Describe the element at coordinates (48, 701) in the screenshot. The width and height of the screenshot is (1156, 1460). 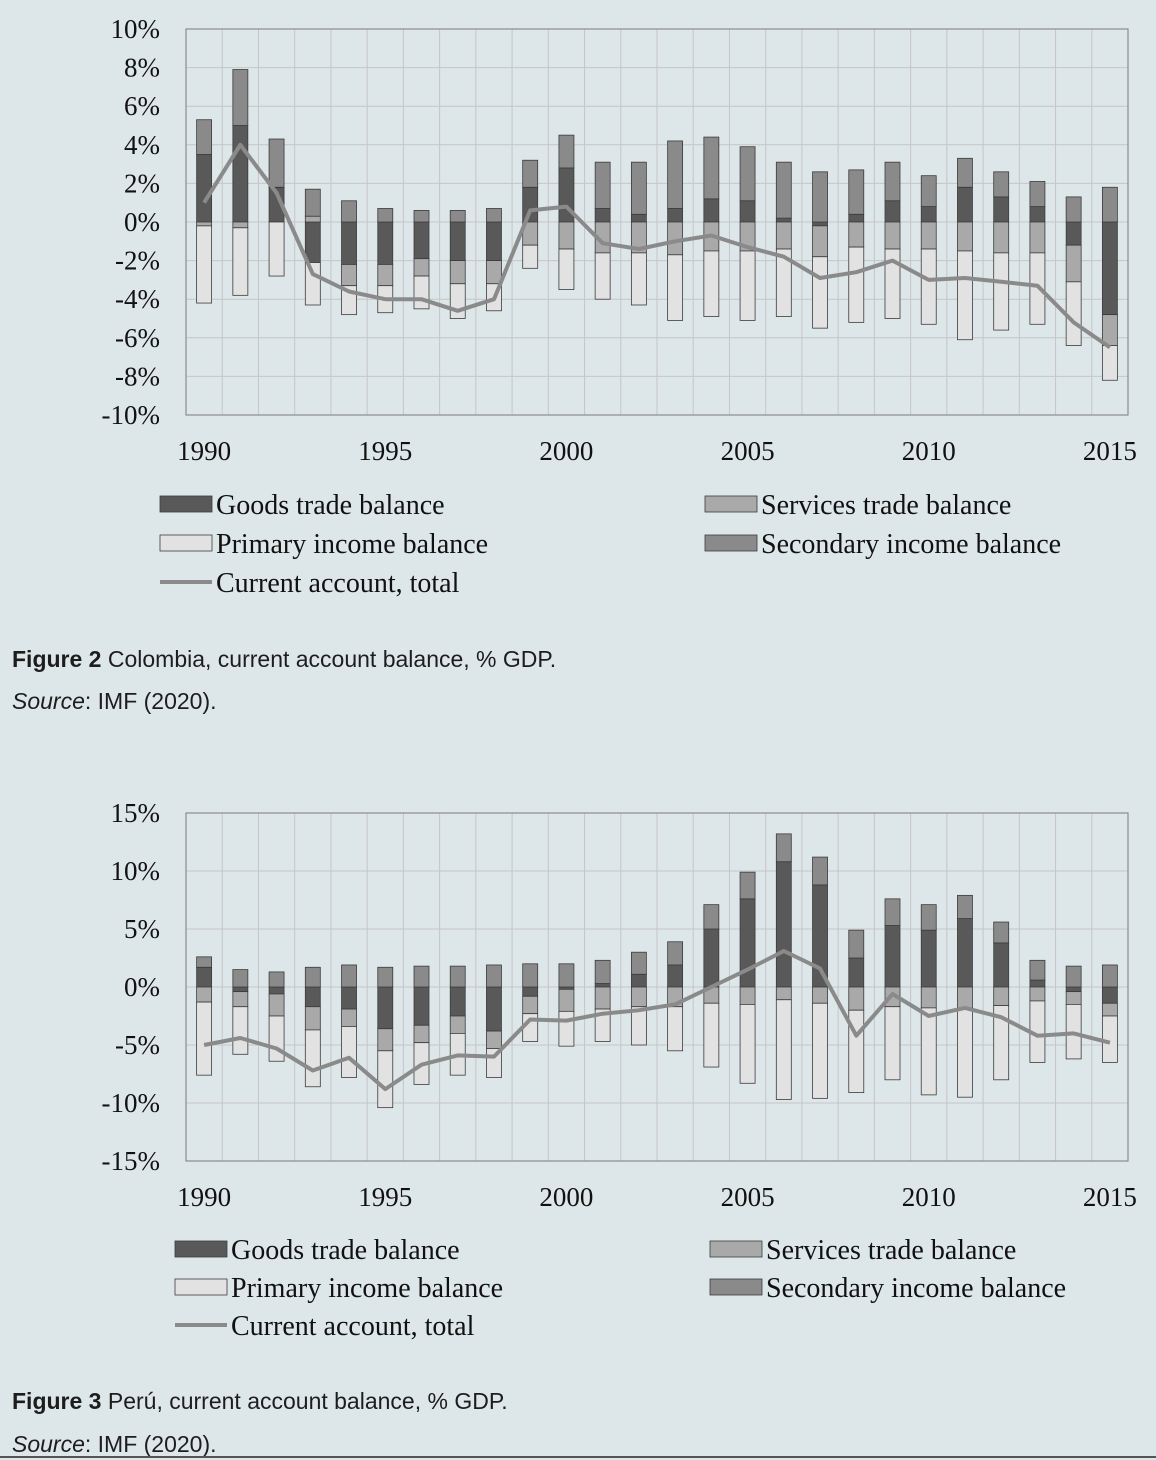
I see `source-label: Source` at that location.